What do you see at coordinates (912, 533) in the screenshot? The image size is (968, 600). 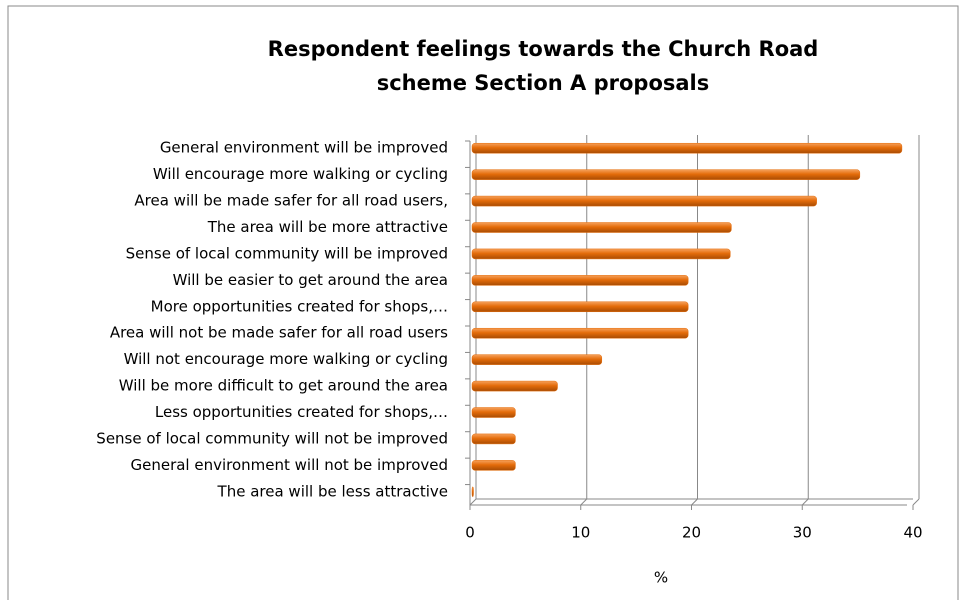 I see `x-tick-label: 40` at bounding box center [912, 533].